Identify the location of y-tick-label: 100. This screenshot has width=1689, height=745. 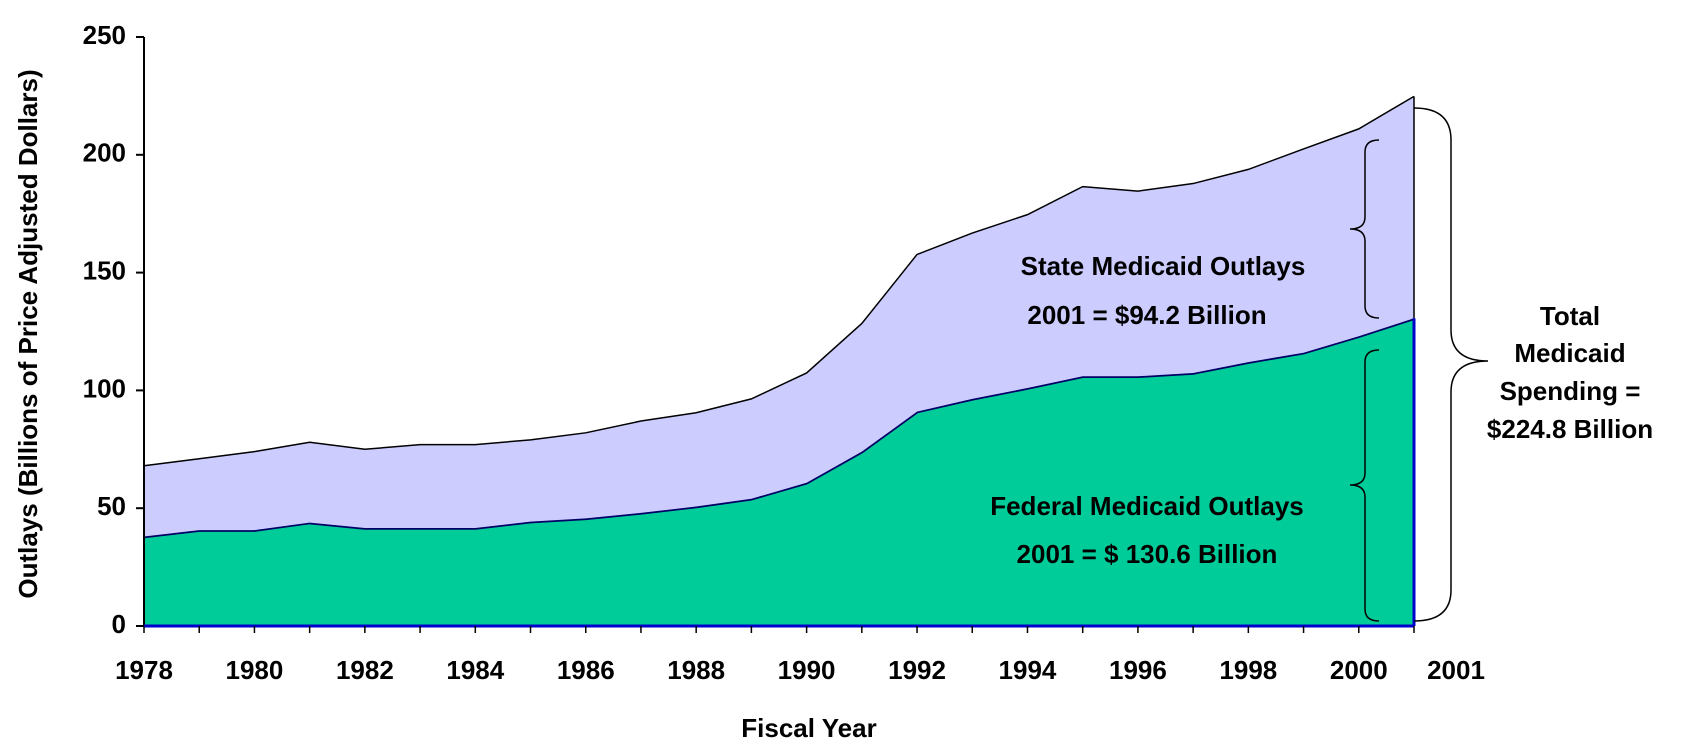
(104, 388).